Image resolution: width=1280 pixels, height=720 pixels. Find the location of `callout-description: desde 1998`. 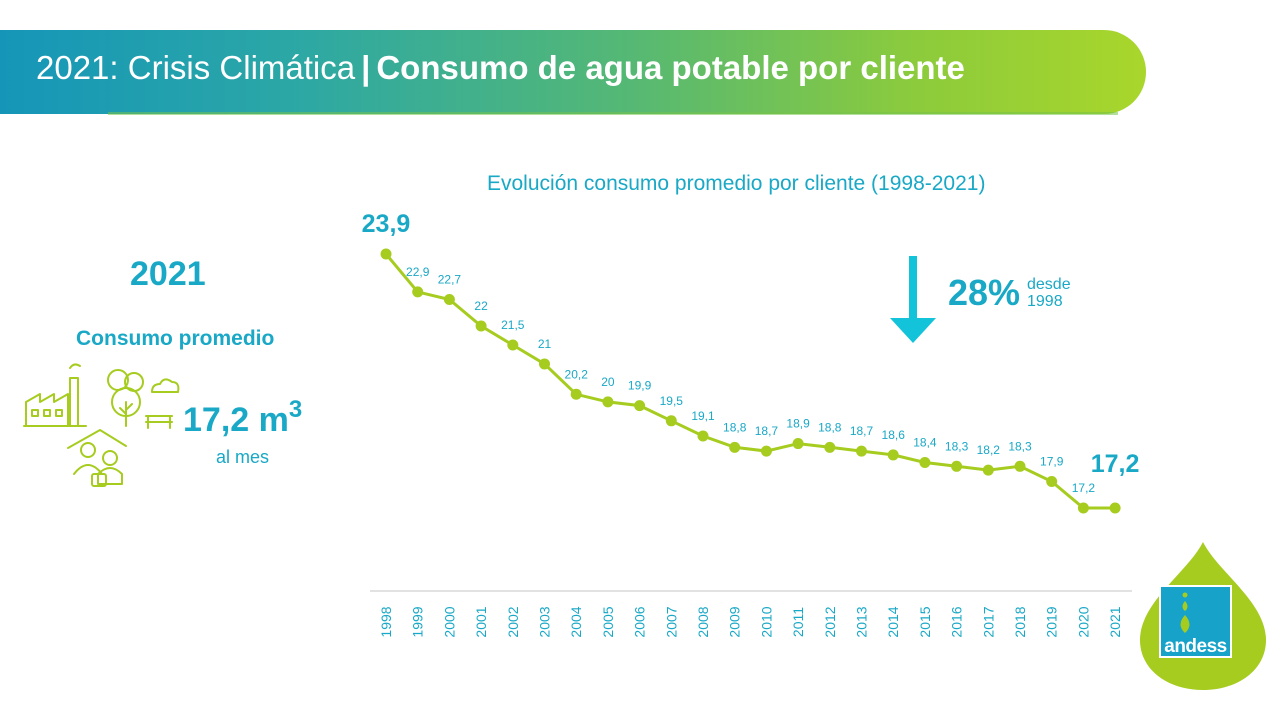

callout-description: desde 1998 is located at coordinates (1062, 293).